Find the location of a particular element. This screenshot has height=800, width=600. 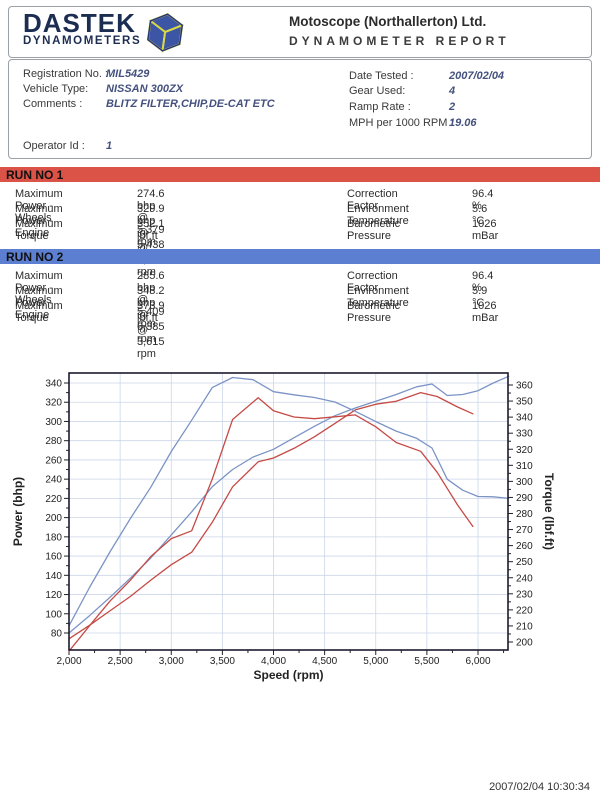

left-tick-label: 100 is located at coordinates (53, 614).